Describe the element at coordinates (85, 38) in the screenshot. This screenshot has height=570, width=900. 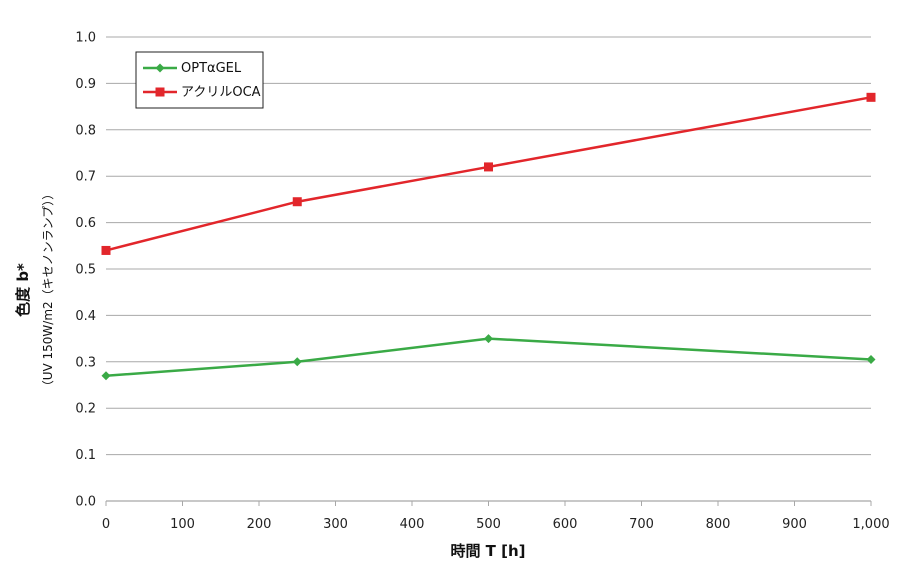
I see `y-tick-label: 1.0` at that location.